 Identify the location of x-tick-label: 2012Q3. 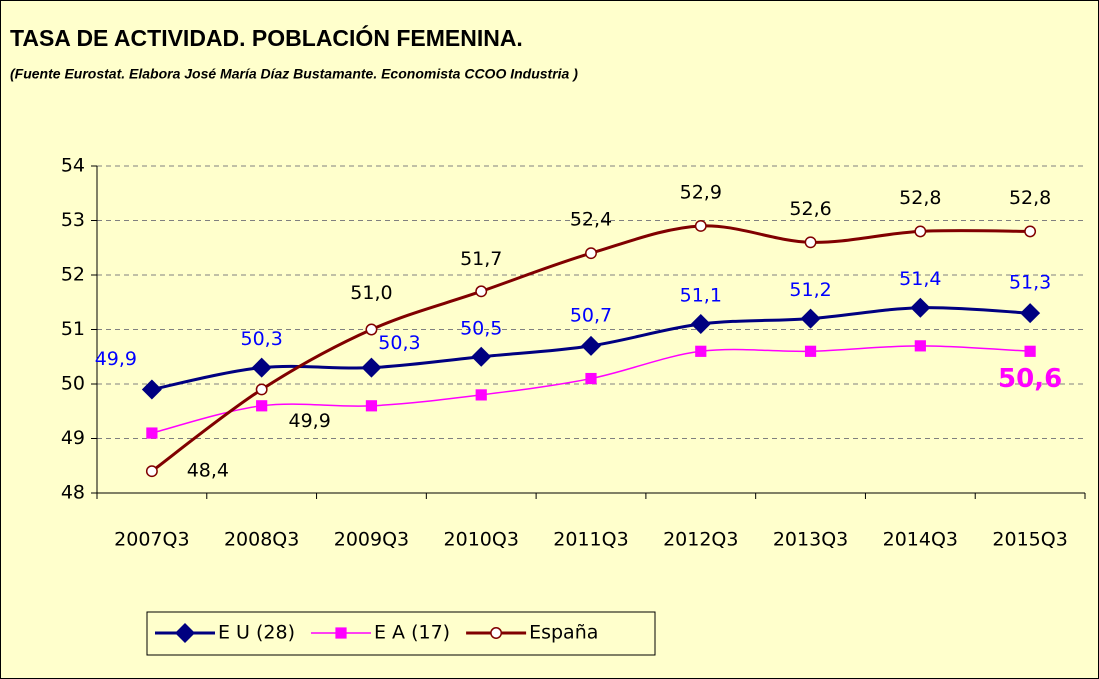
(700, 540).